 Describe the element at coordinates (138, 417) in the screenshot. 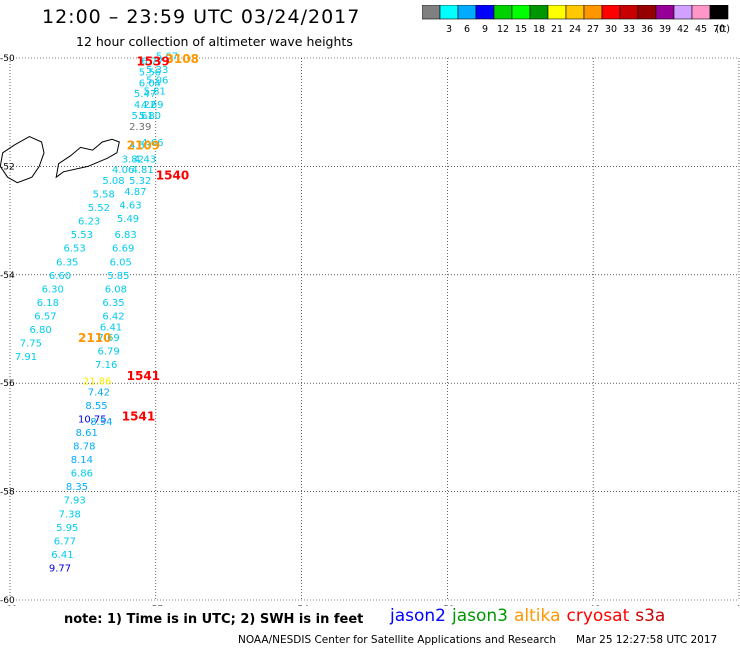

I see `pass-number-label: 1541` at that location.